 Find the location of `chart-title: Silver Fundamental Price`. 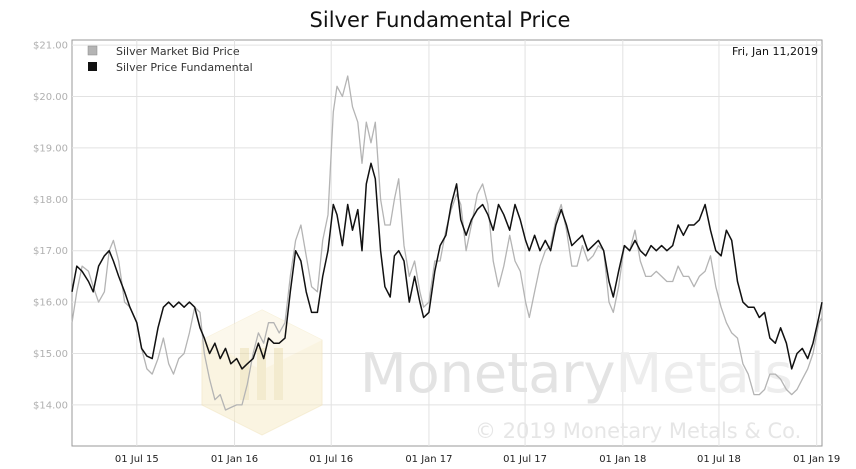

chart-title: Silver Fundamental Price is located at coordinates (440, 20).